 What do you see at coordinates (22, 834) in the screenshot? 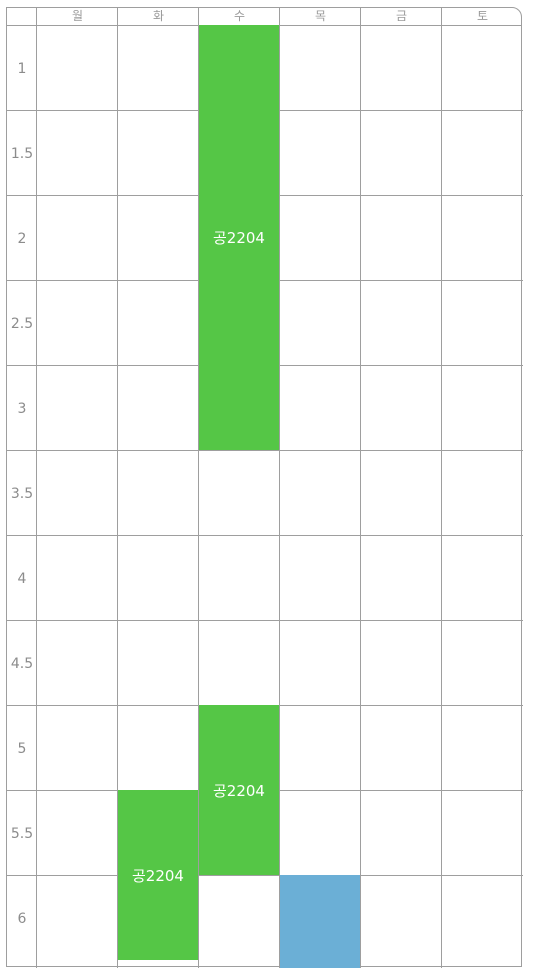
I see `time-label: 5.5` at bounding box center [22, 834].